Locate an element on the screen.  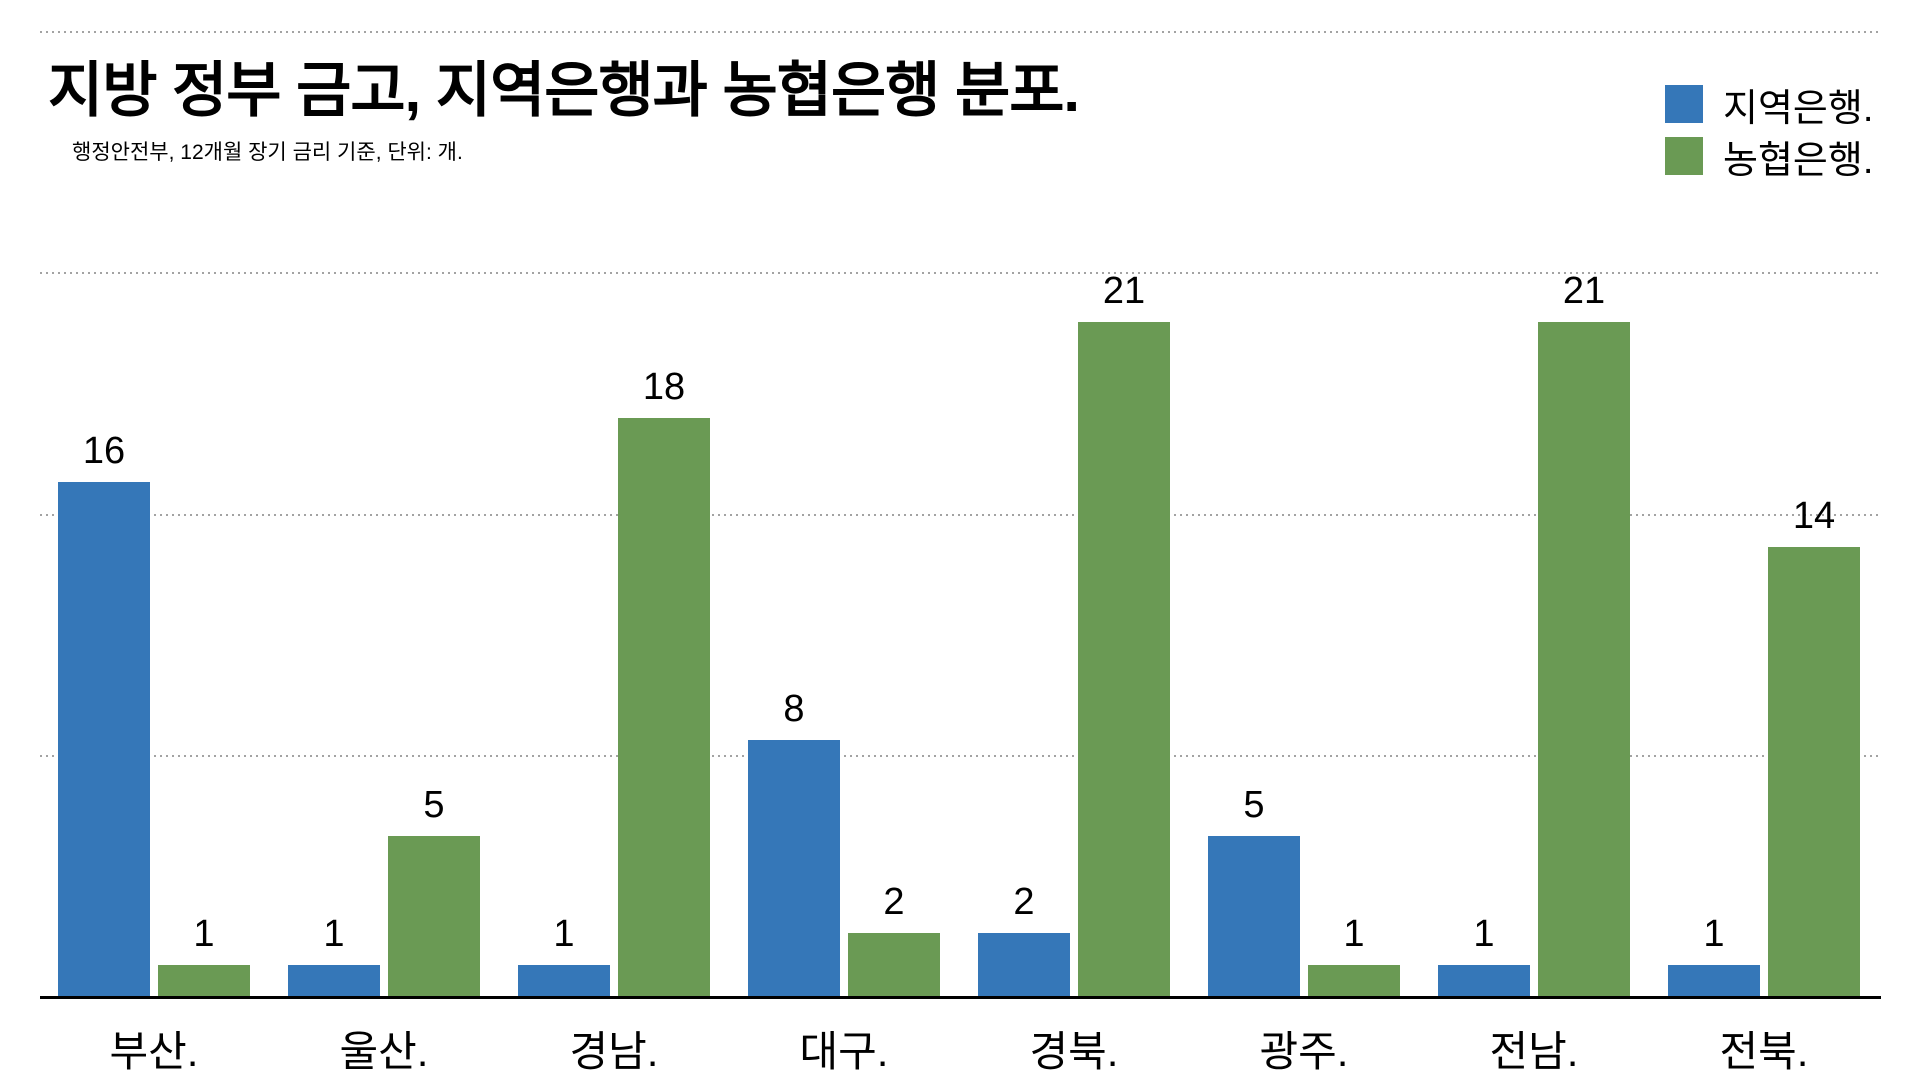
bar-series1-cat3 is located at coordinates (564, 980).